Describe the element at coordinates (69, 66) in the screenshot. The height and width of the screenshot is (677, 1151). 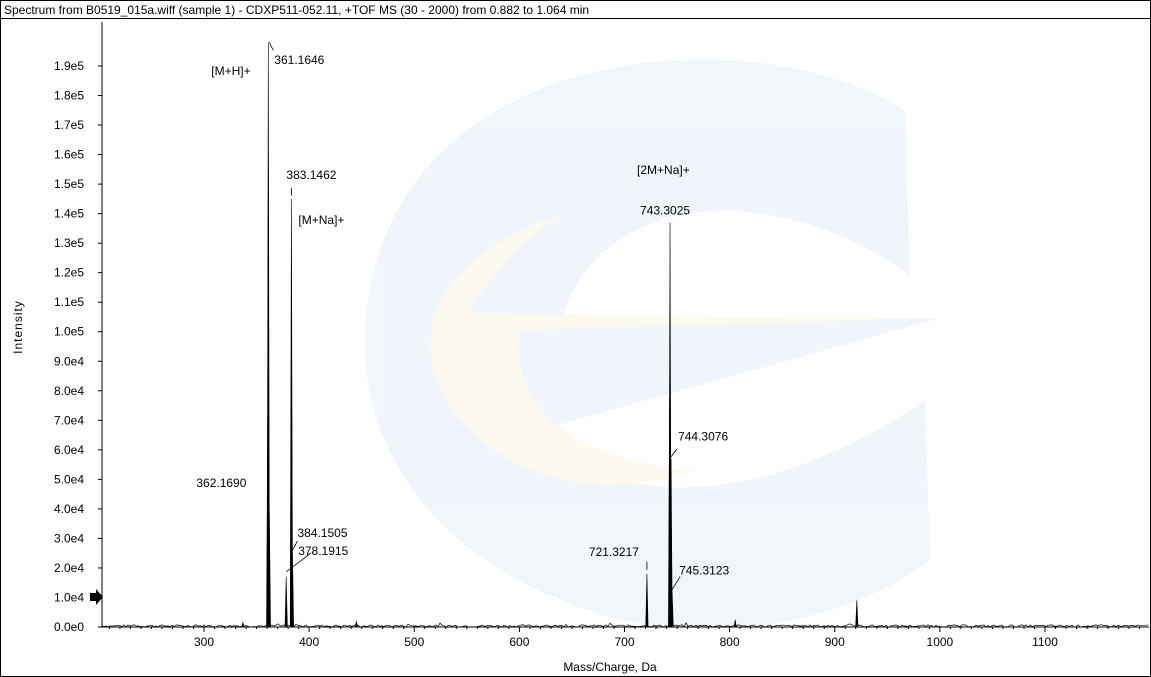
I see `y-tick-label: 1.9e5` at that location.